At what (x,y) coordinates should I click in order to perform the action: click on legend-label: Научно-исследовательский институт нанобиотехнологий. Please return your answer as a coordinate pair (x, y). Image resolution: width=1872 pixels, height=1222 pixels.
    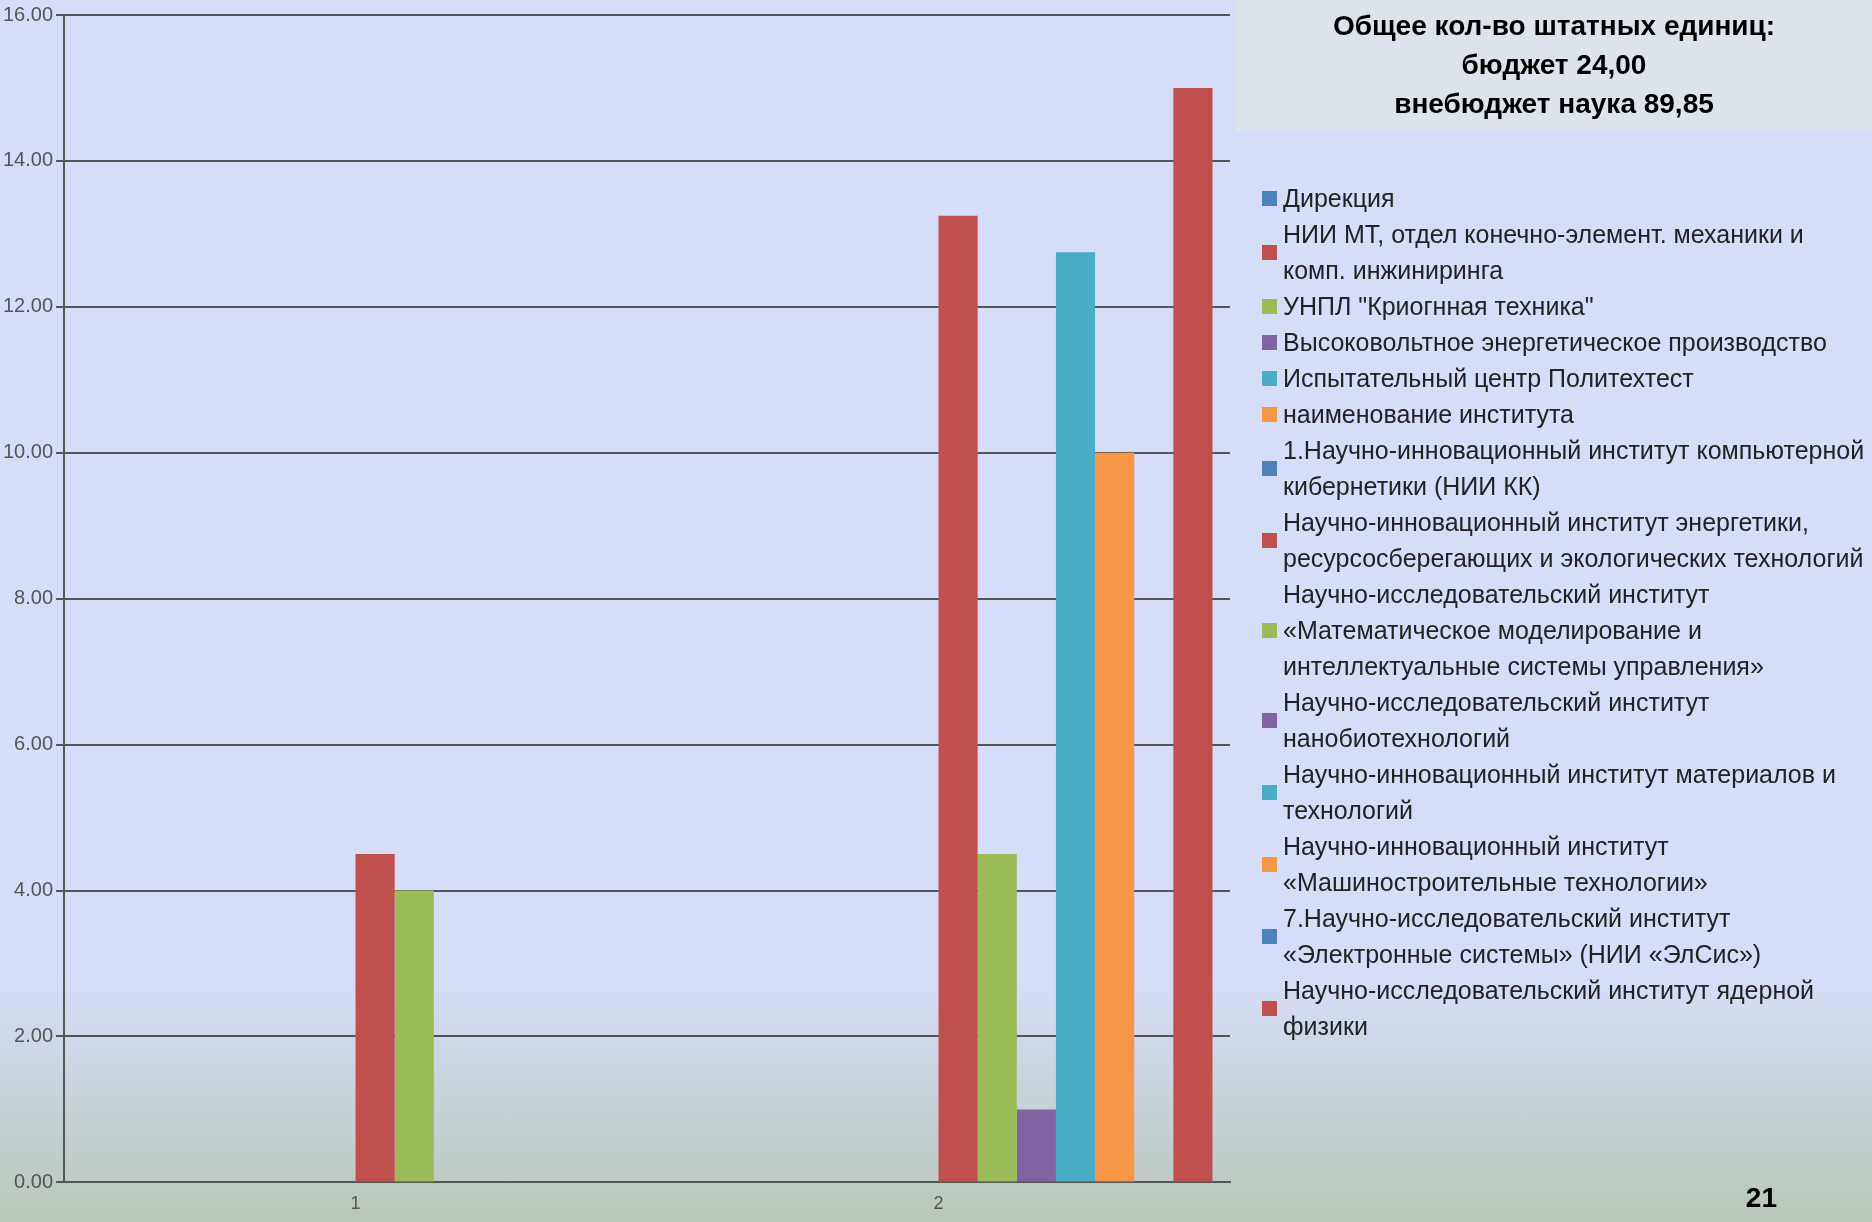
    Looking at the image, I should click on (1497, 720).